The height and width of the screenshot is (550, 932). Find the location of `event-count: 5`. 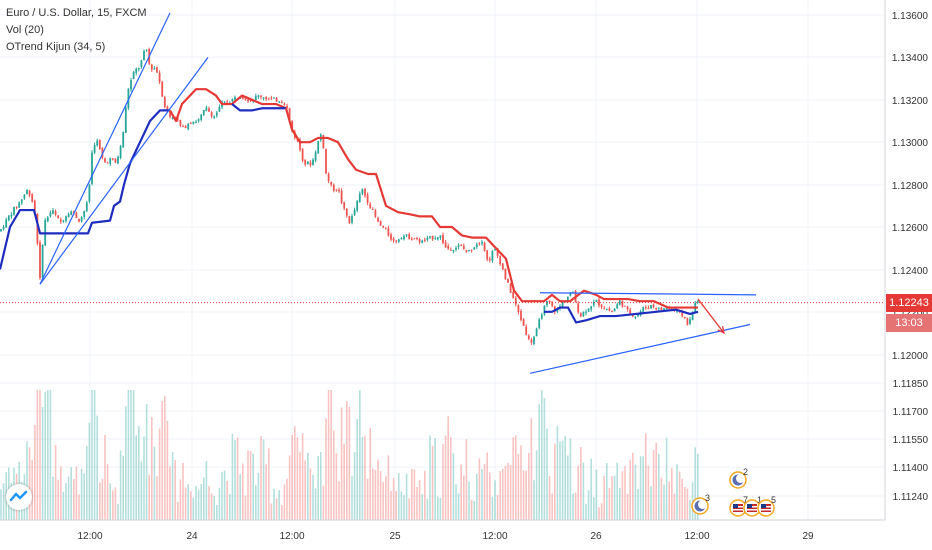

event-count: 5 is located at coordinates (773, 500).